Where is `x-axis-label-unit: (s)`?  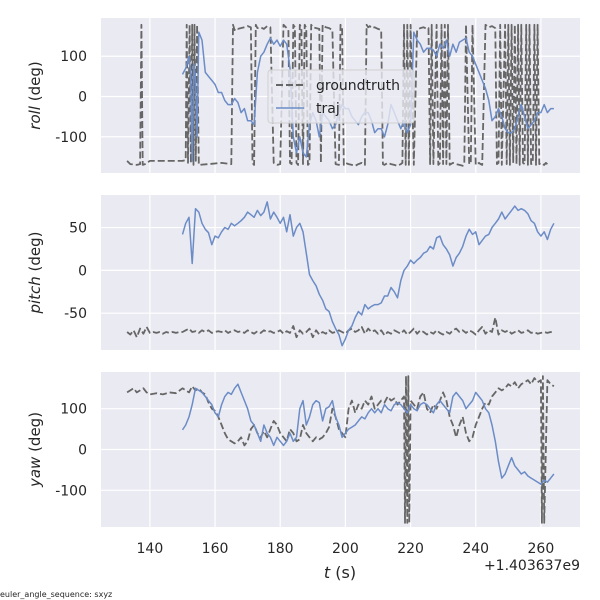 x-axis-label-unit: (s) is located at coordinates (343, 572).